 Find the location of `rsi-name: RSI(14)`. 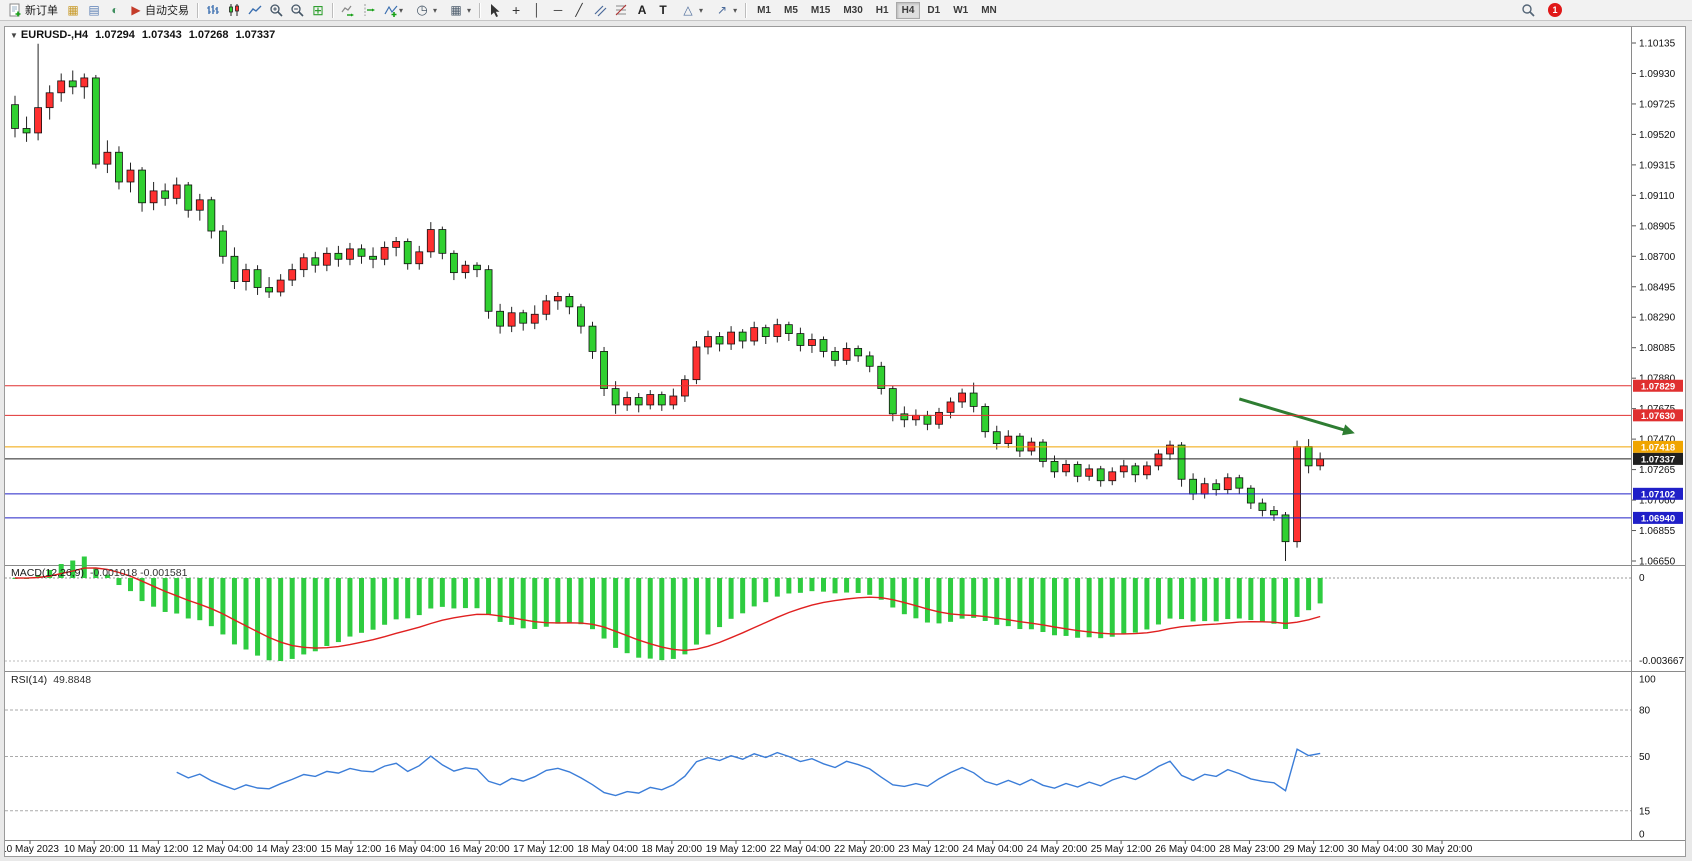

rsi-name: RSI(14) is located at coordinates (29, 680).